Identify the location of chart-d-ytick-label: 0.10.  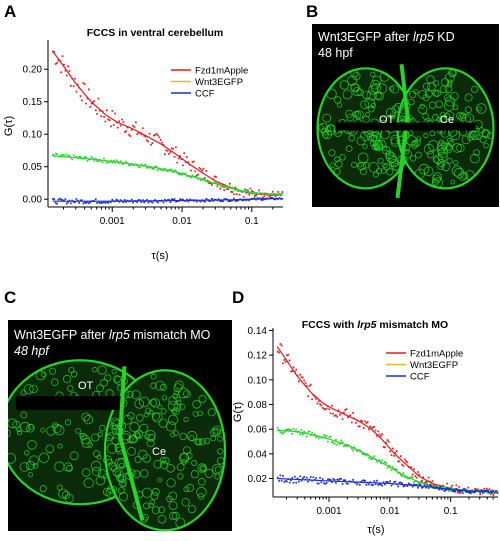
(258, 380).